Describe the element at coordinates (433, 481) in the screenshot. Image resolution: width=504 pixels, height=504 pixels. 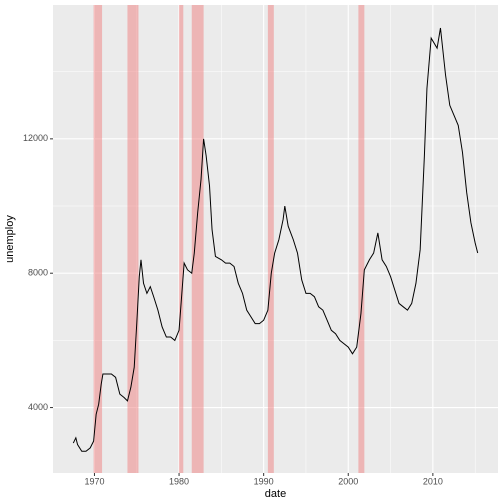
I see `x-tick-label: 2010` at that location.